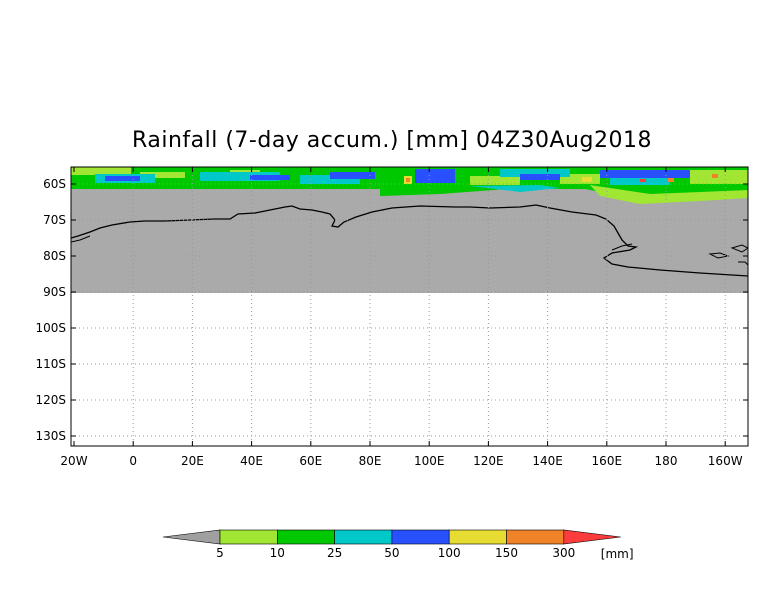 The height and width of the screenshot is (612, 784). I want to click on lon-label: 20W, so click(73, 461).